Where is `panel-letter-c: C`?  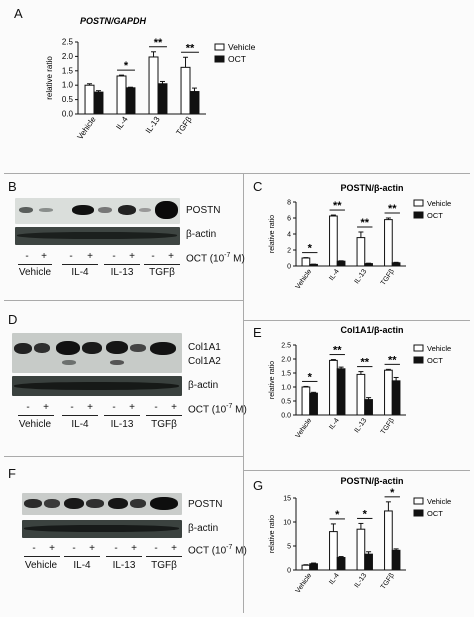 panel-letter-c: C is located at coordinates (258, 186).